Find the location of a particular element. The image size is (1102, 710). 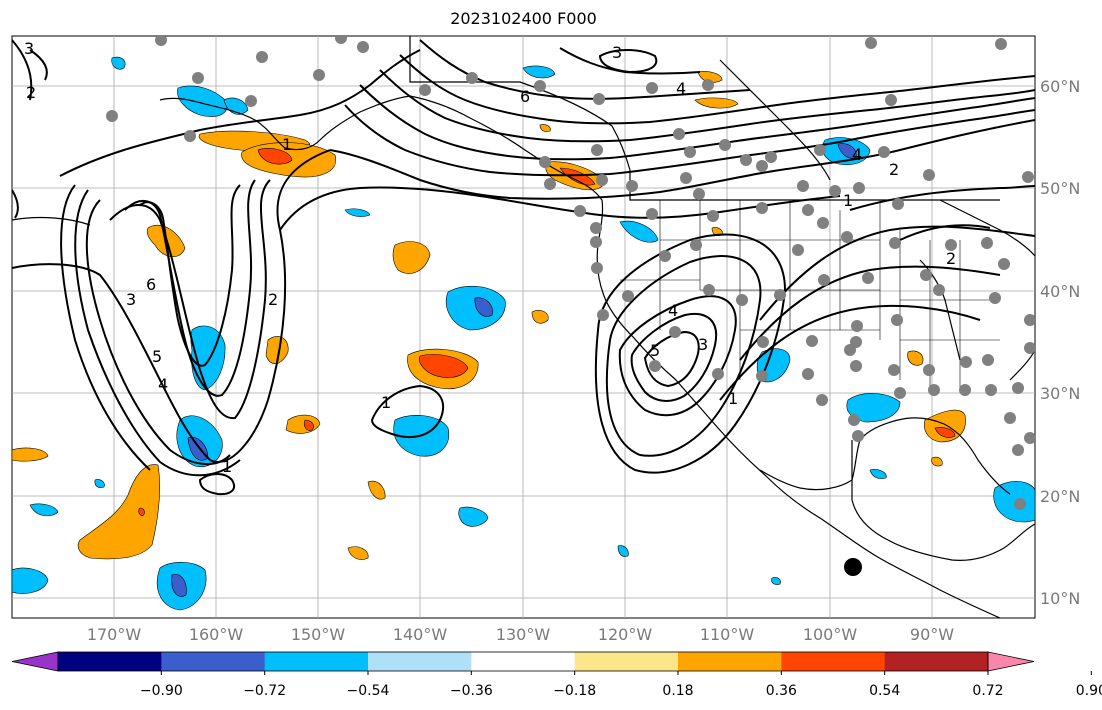

longitude-label: 110°W is located at coordinates (727, 634).